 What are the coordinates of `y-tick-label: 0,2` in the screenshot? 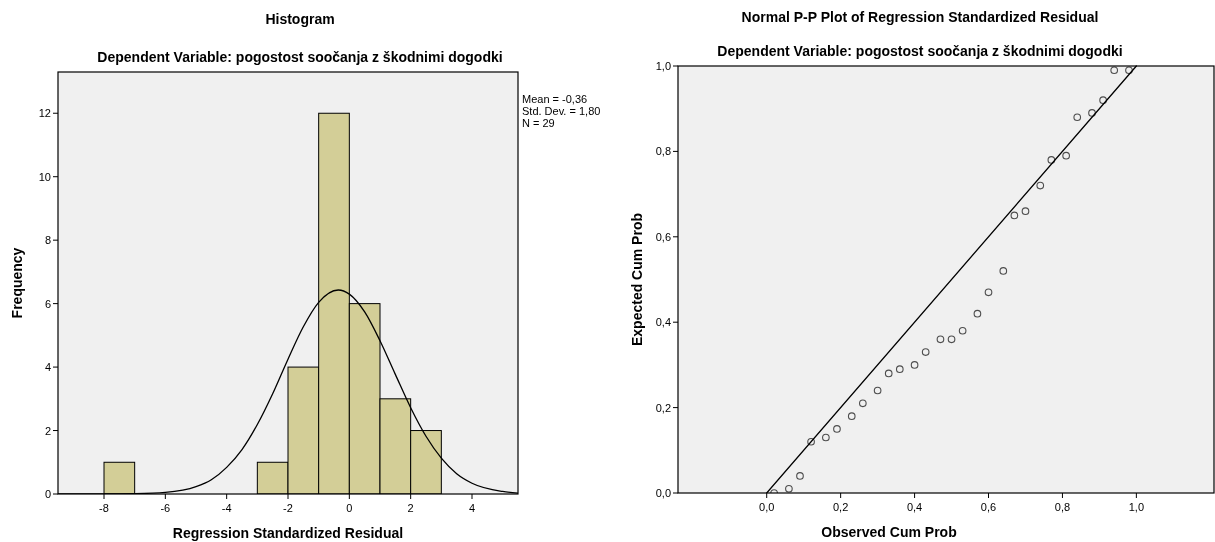 It's located at (663, 407).